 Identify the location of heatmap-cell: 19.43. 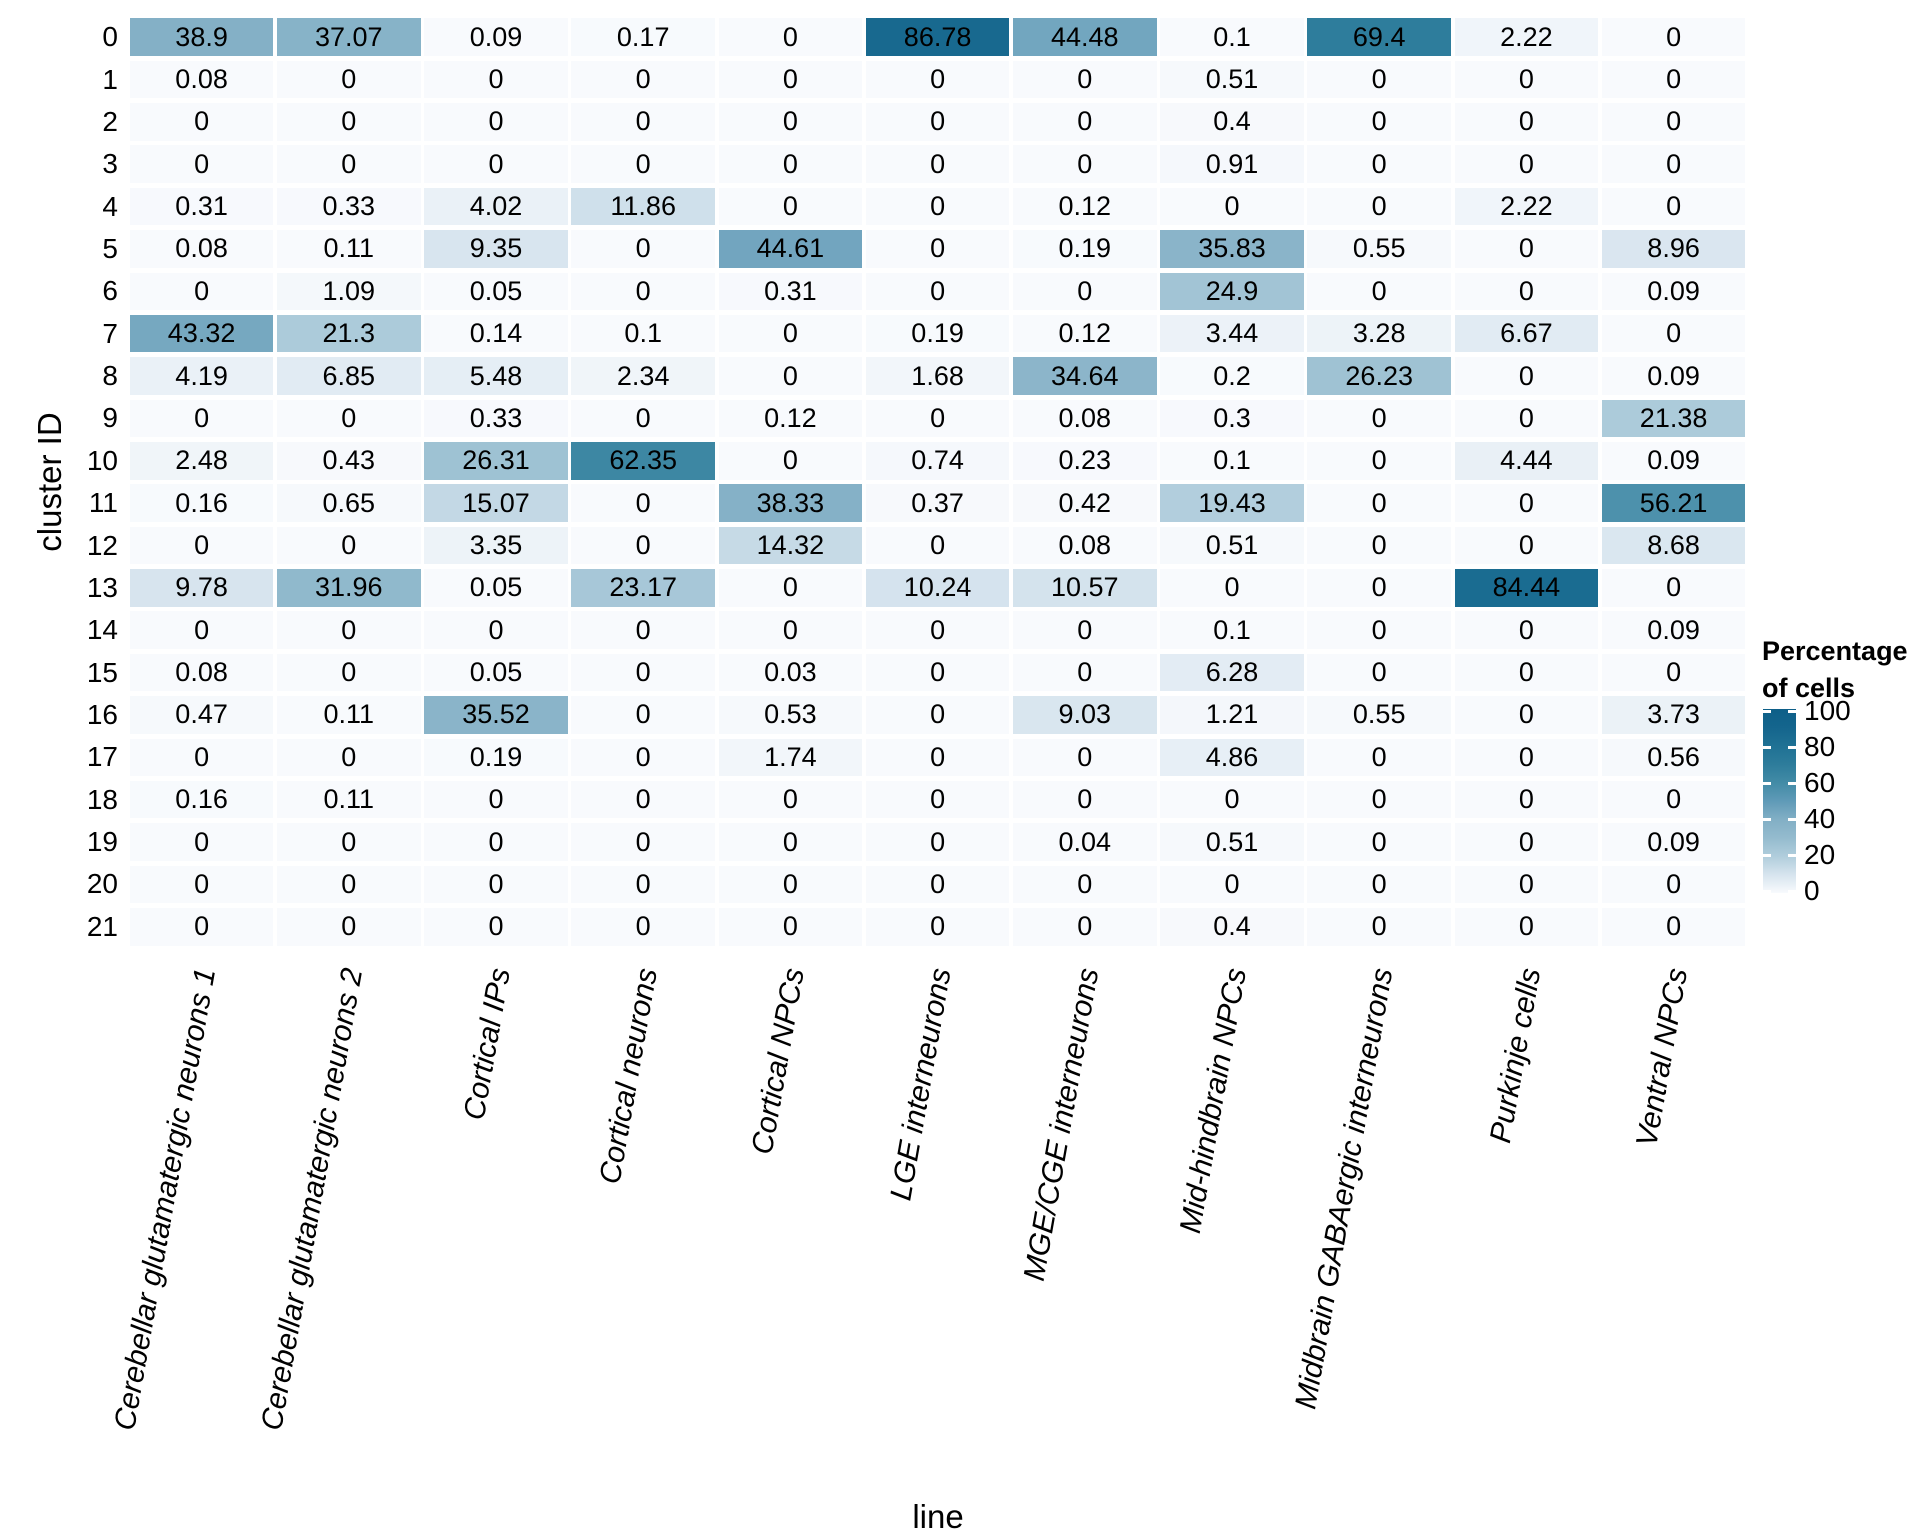
(1232, 503).